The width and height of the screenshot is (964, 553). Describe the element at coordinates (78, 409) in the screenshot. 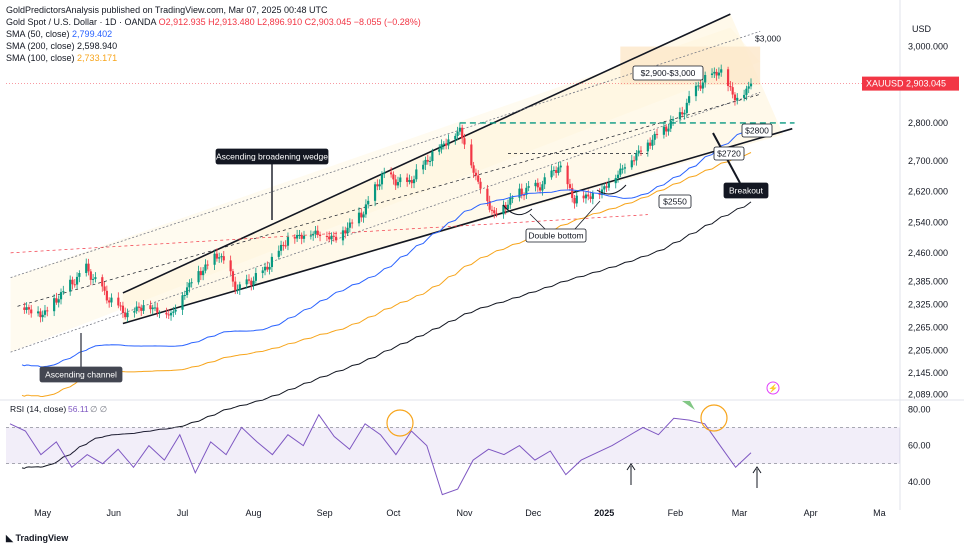

I see `rsi-header-value: 56.11` at that location.